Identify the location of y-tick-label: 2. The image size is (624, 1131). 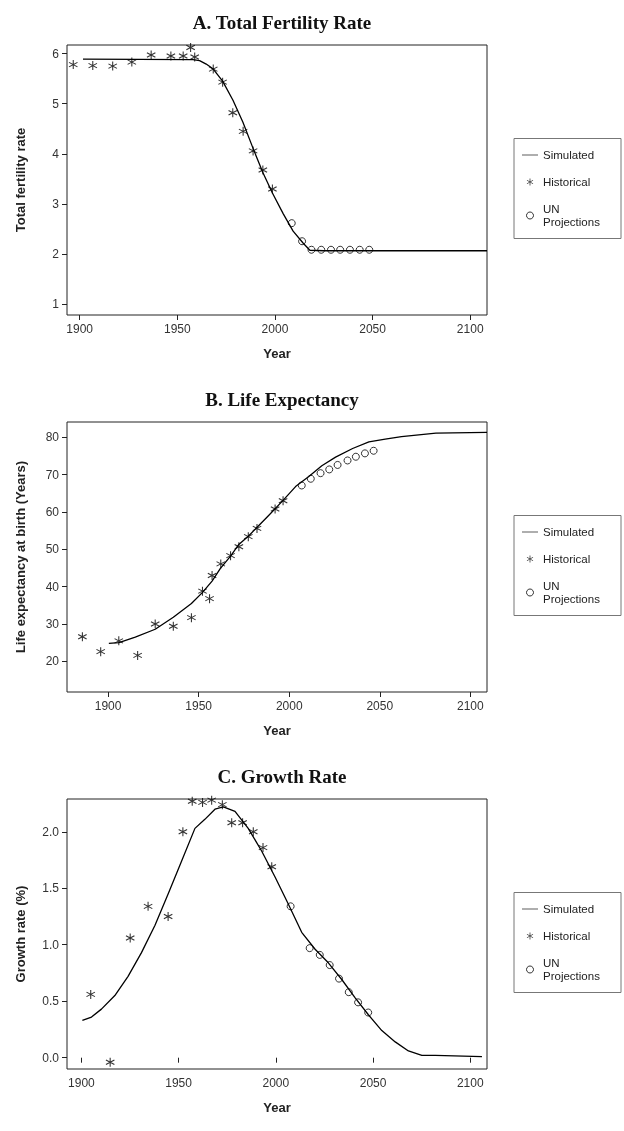
(56, 254).